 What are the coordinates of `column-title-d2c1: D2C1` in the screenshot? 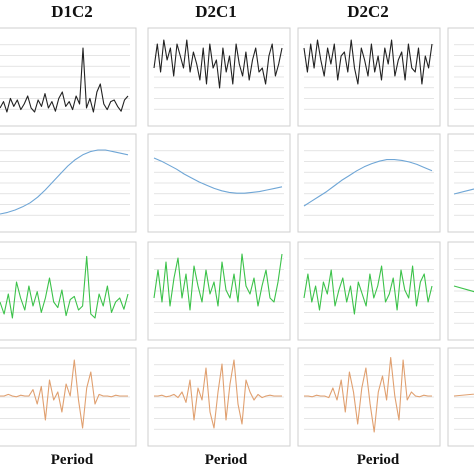 It's located at (216, 11).